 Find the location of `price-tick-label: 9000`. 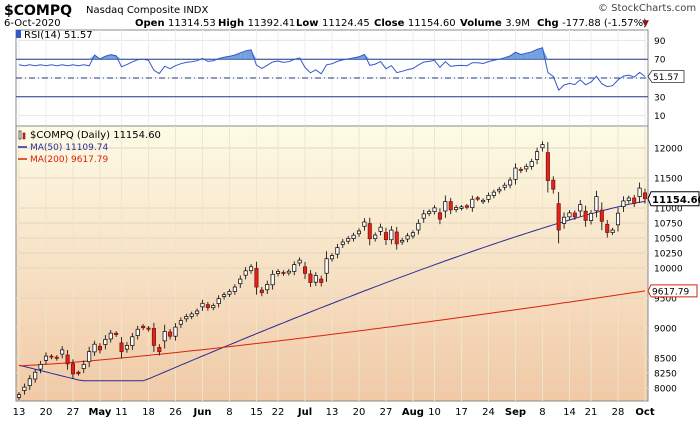

price-tick-label: 9000 is located at coordinates (665, 330).